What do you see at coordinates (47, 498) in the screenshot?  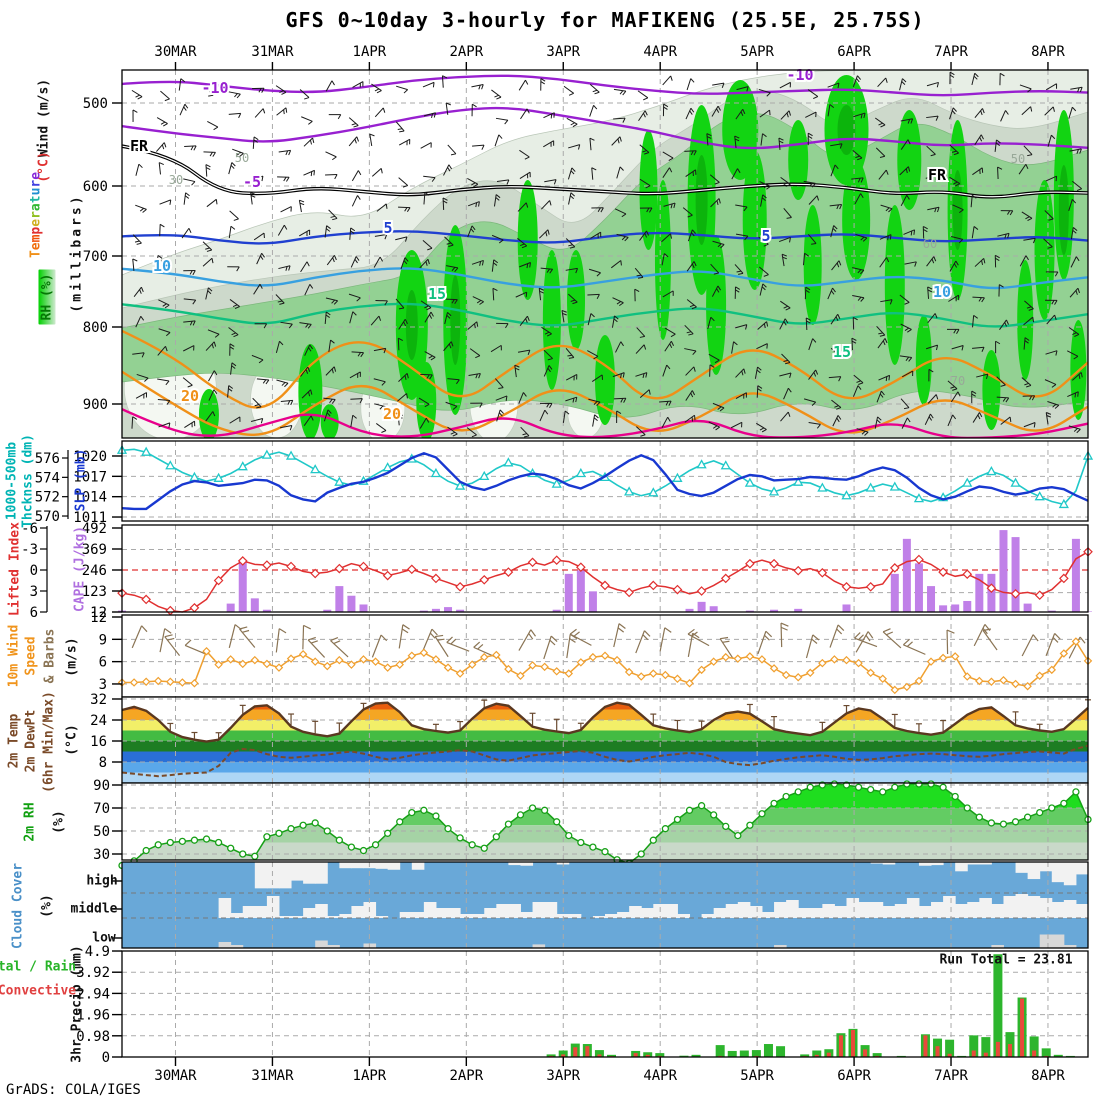 I see `svg-text: 572` at bounding box center [47, 498].